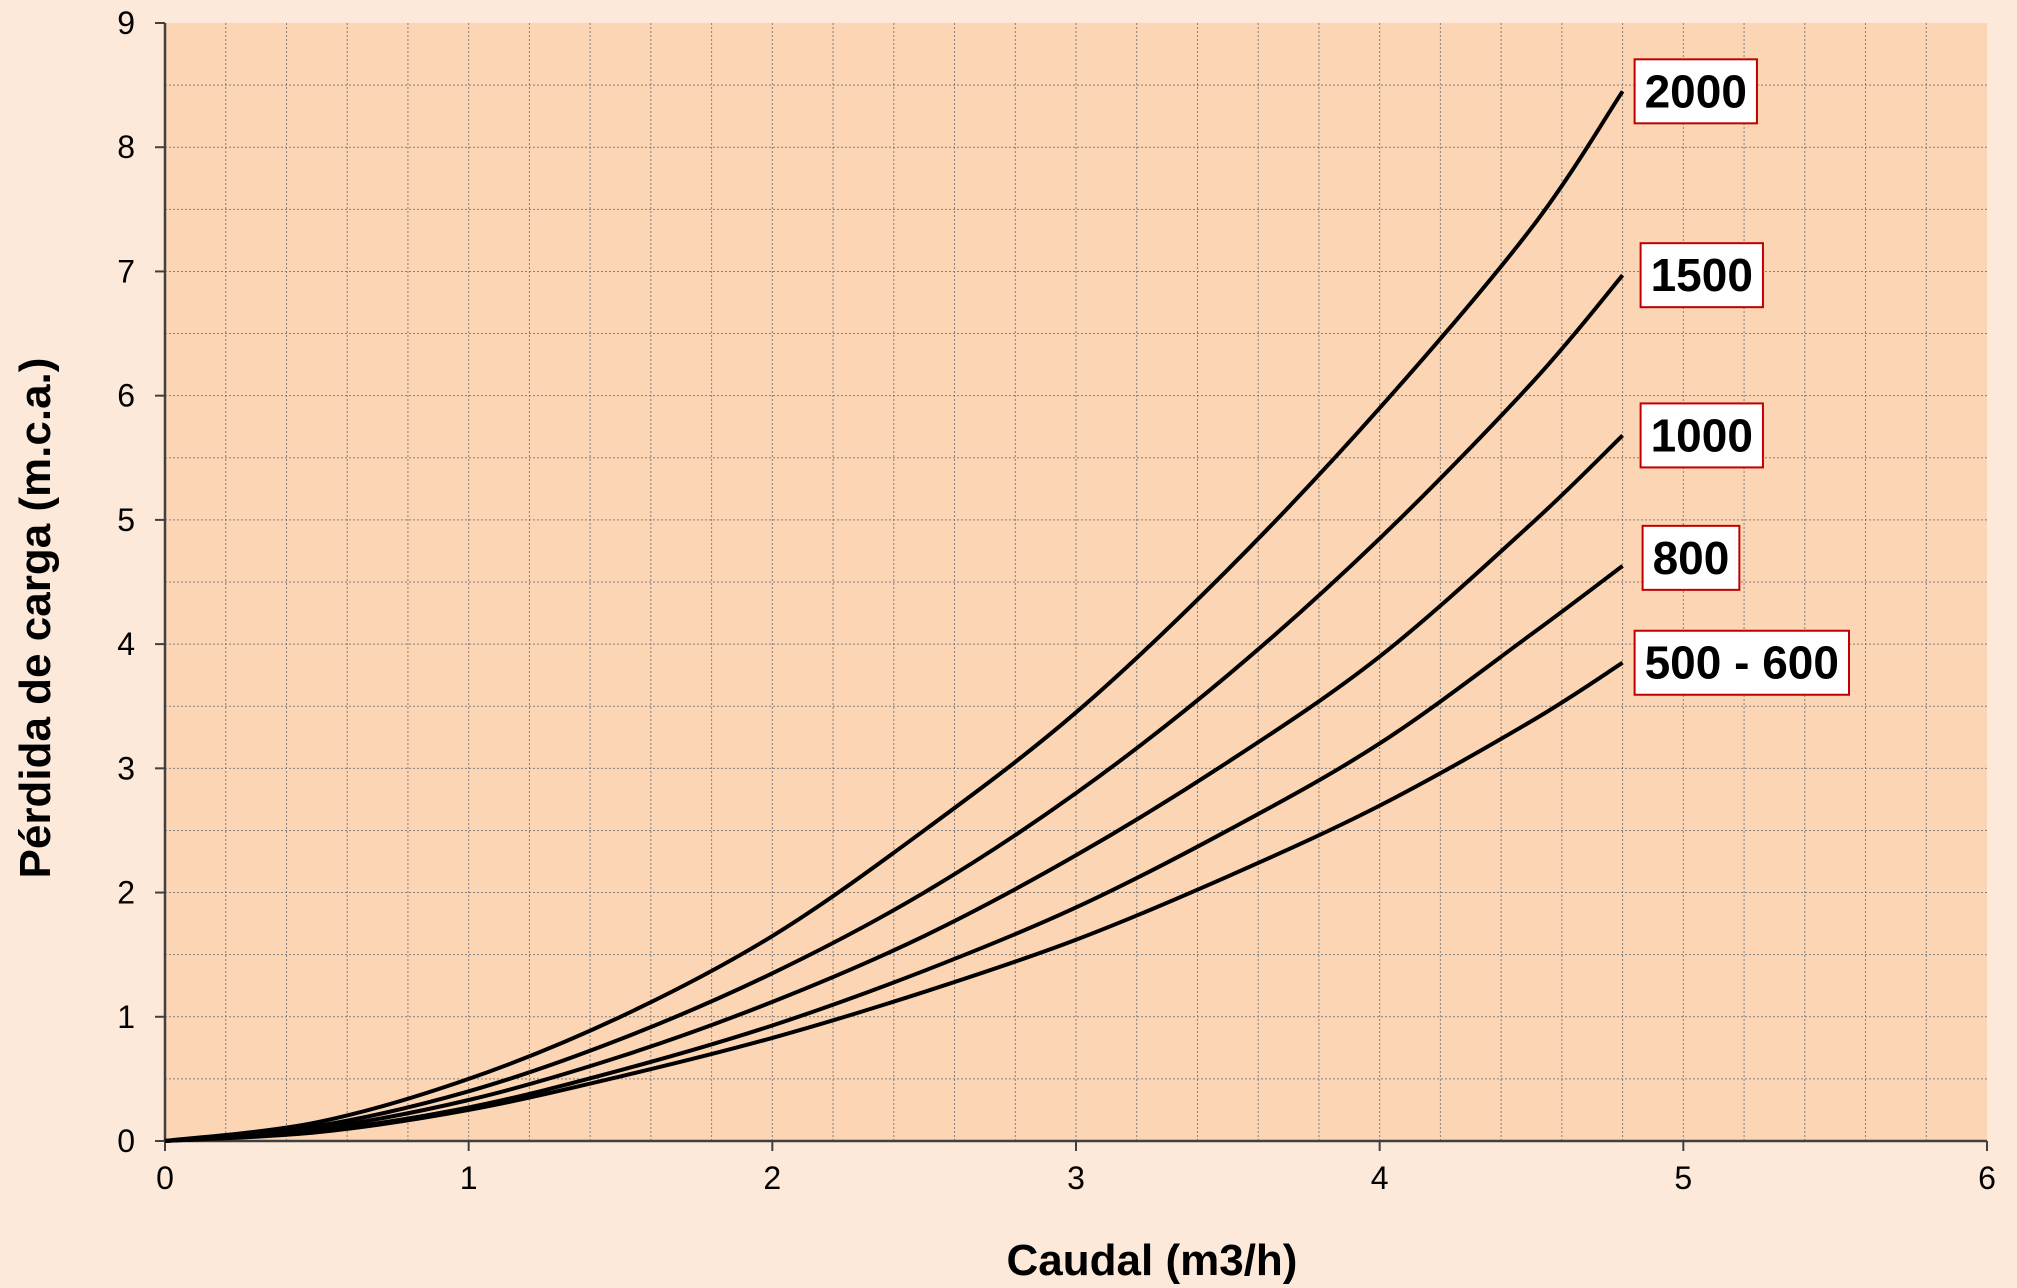 This screenshot has width=2017, height=1288. What do you see at coordinates (1987, 1178) in the screenshot?
I see `x-tick-label: 6` at bounding box center [1987, 1178].